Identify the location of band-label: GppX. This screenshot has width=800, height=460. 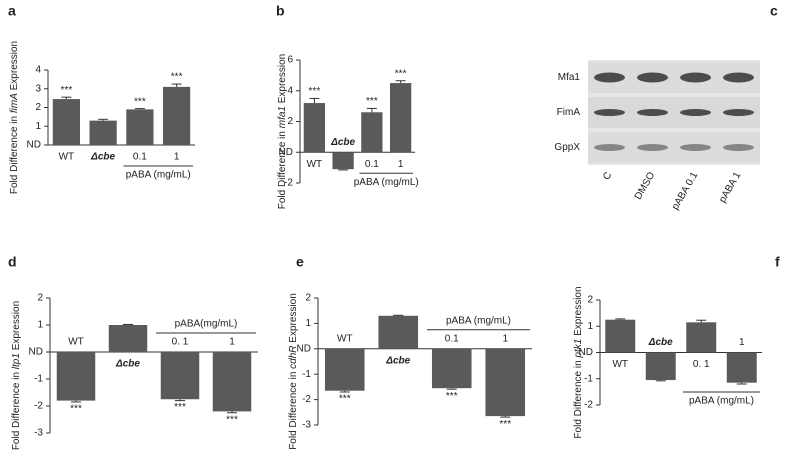
(567, 147).